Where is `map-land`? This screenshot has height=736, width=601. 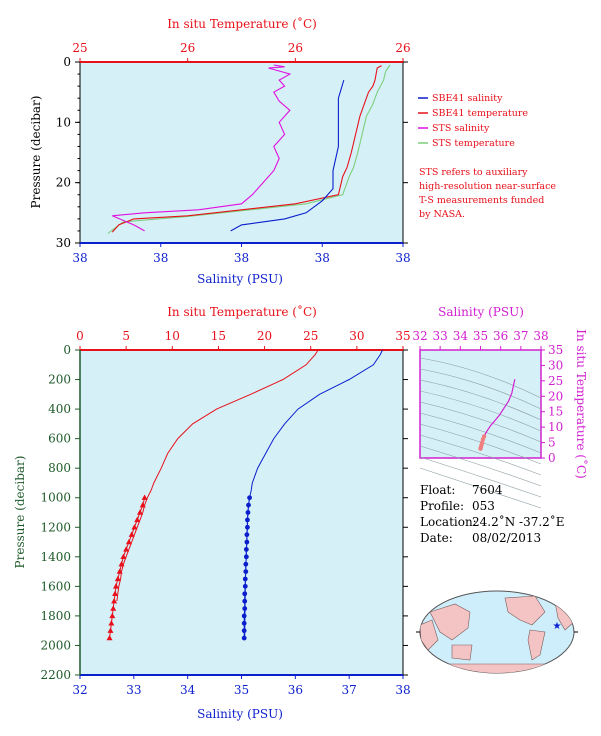 map-land is located at coordinates (497, 634).